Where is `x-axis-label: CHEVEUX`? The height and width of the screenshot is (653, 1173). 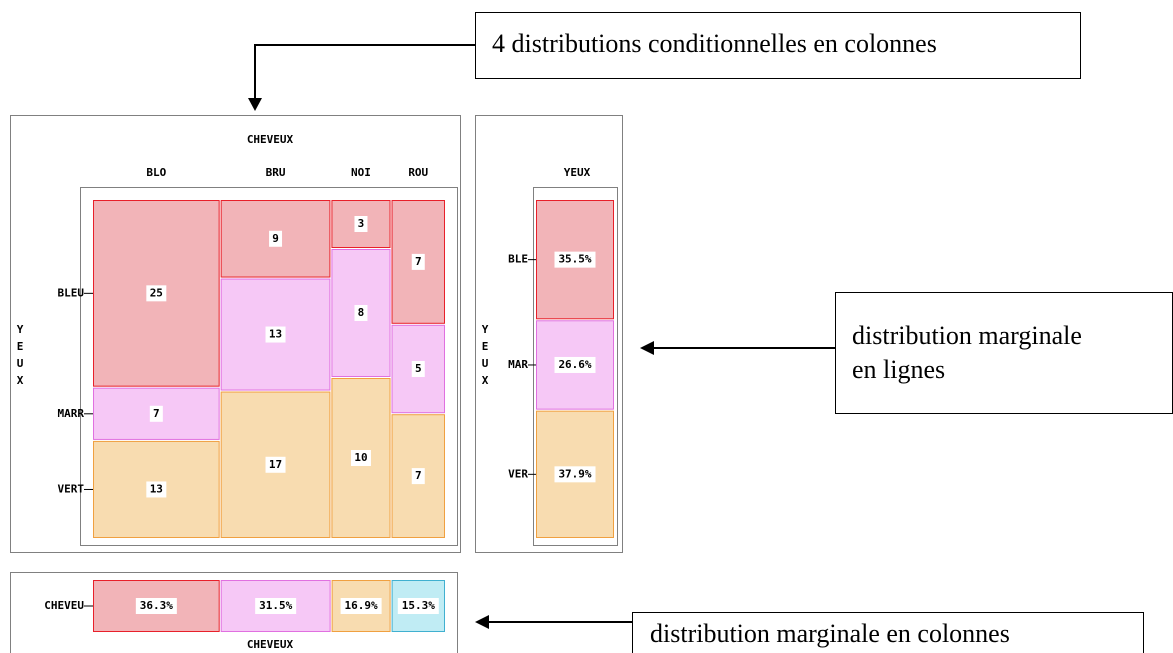 x-axis-label: CHEVEUX is located at coordinates (270, 644).